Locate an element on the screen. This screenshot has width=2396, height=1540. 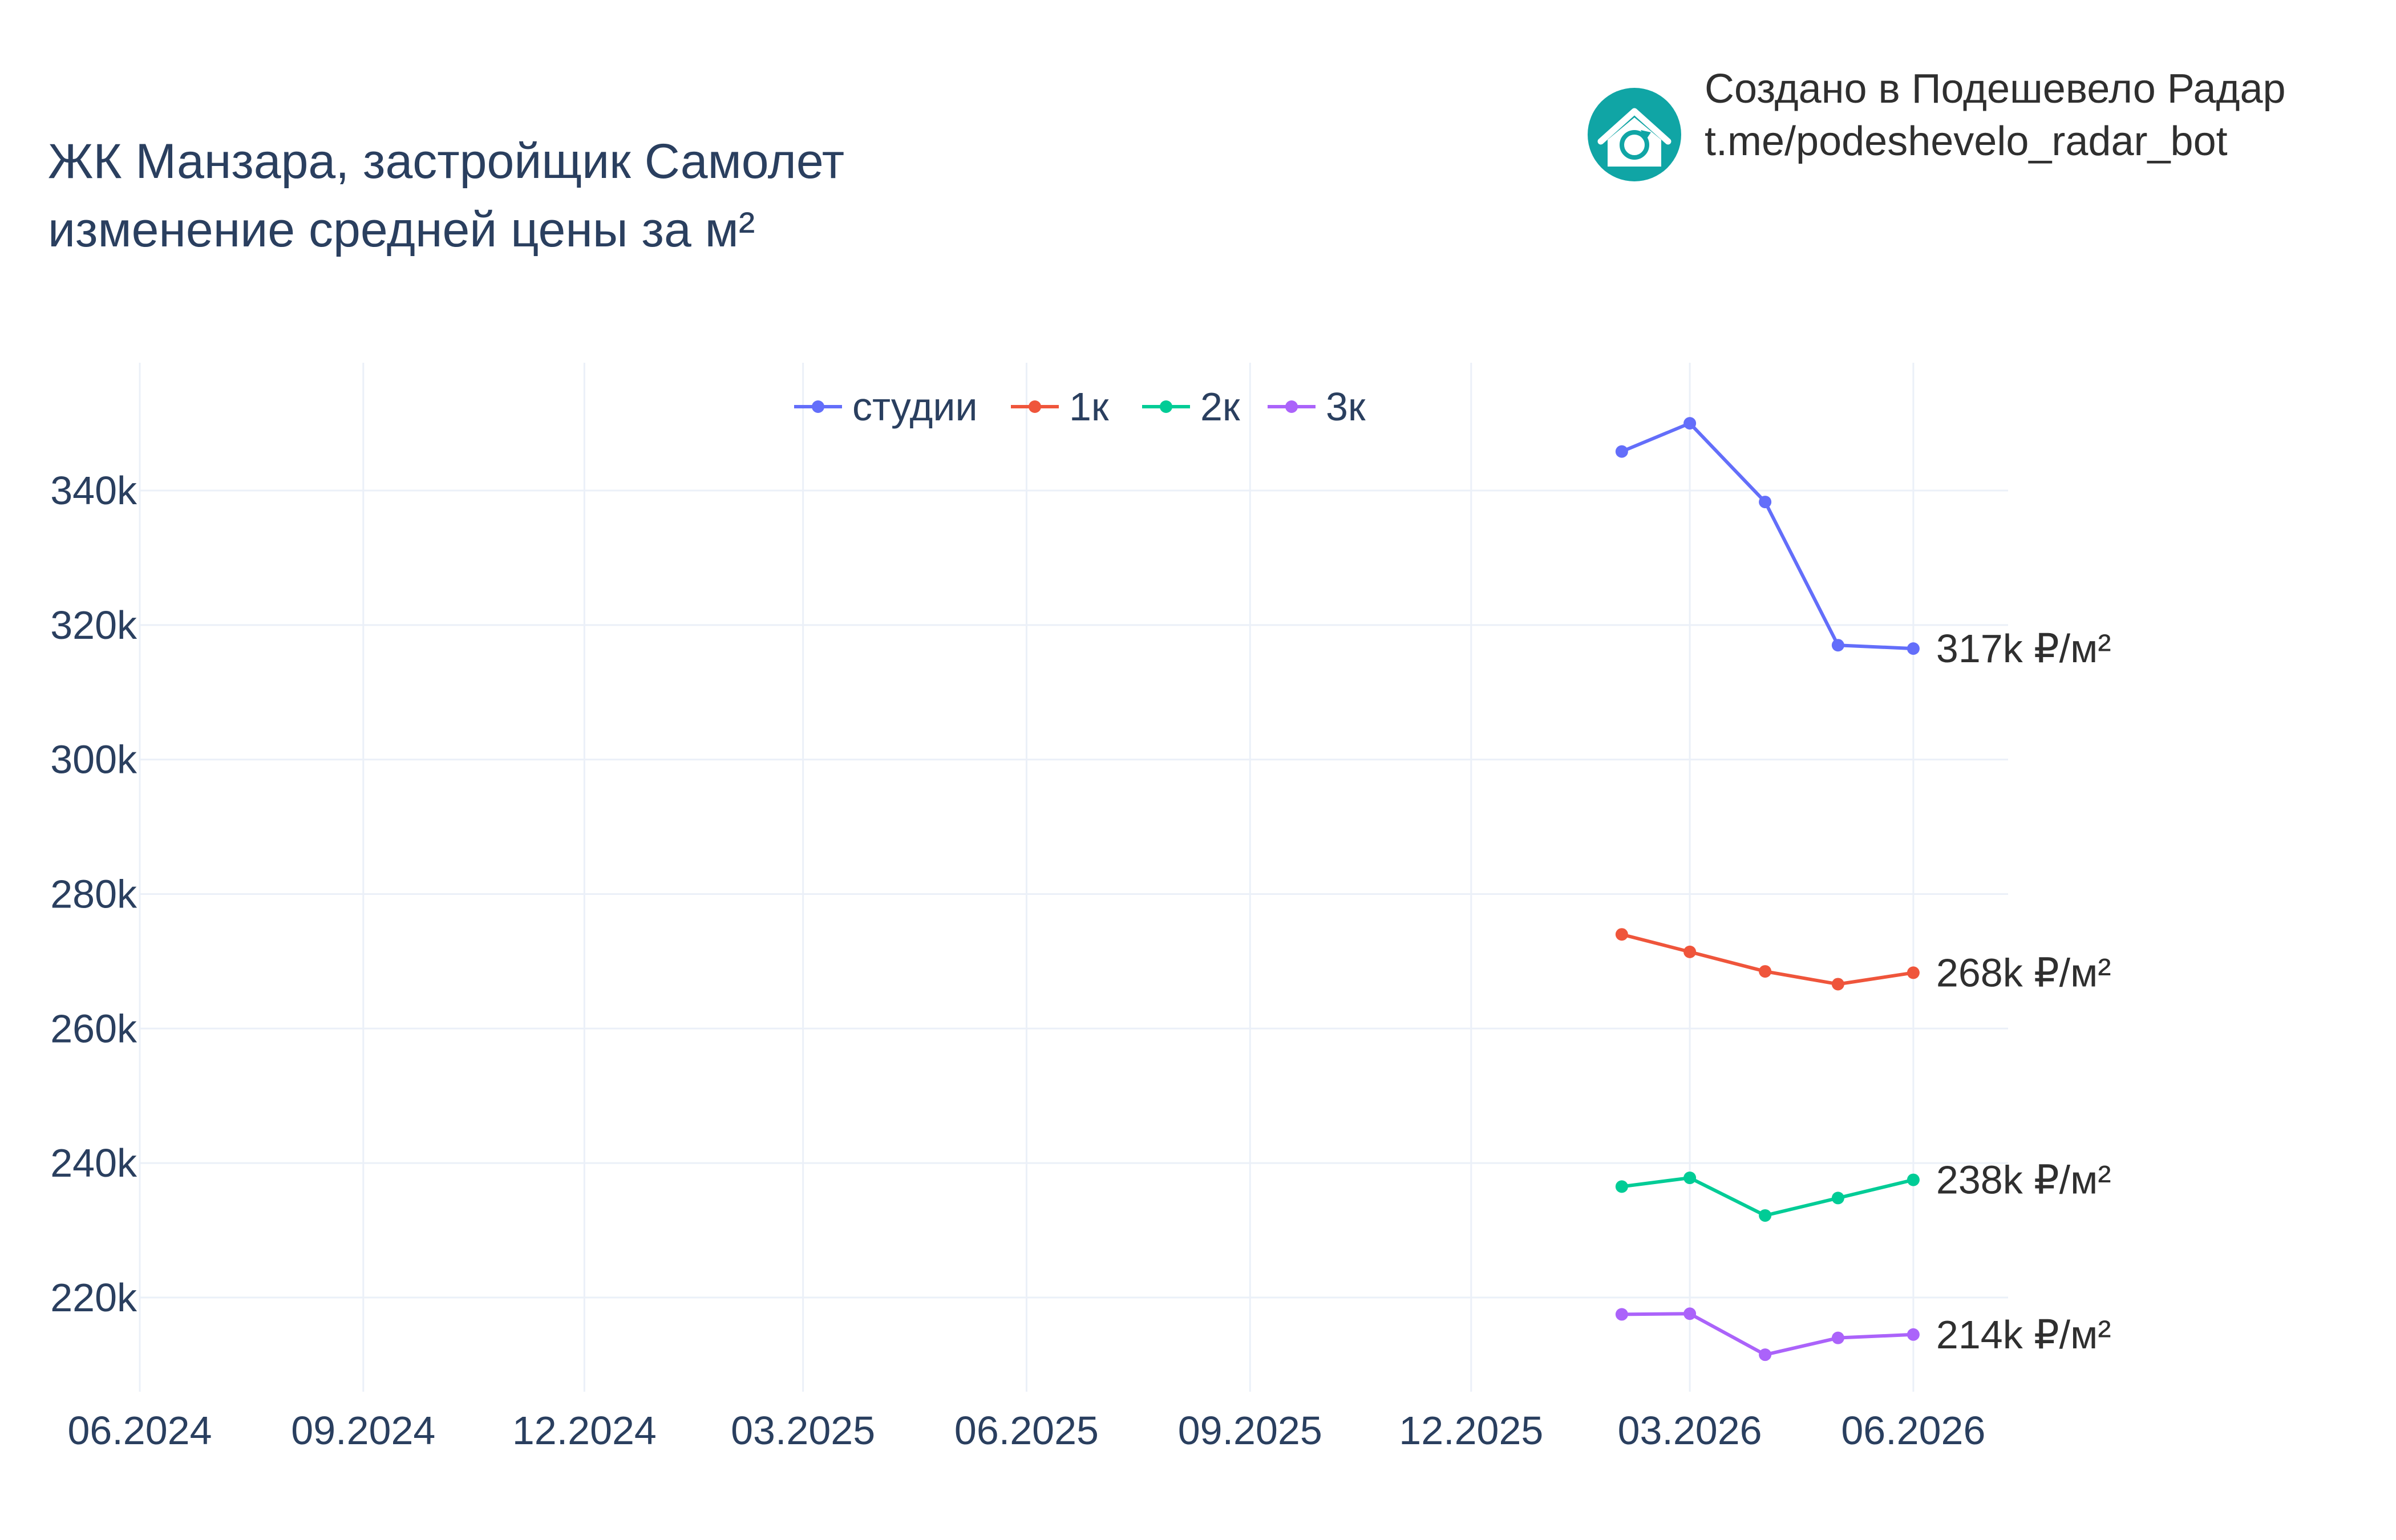
x-tick-label: 12.2024 is located at coordinates (584, 1431).